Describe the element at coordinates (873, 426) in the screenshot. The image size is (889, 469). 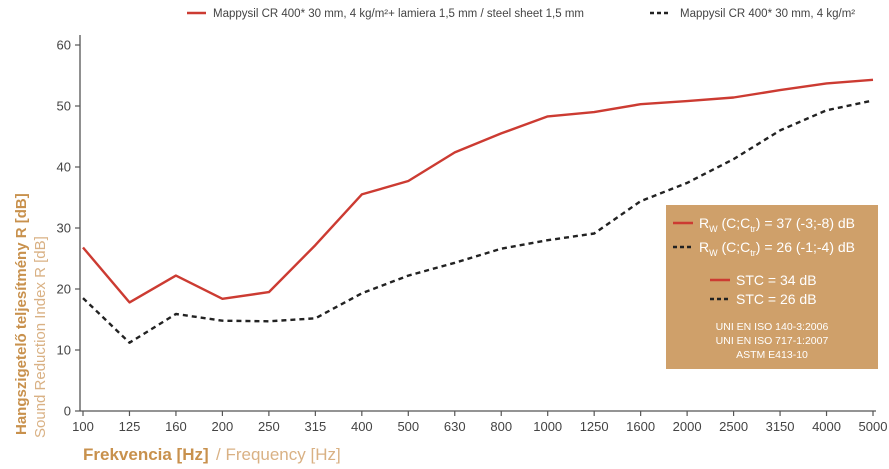
I see `x-tick-label: 5000` at that location.